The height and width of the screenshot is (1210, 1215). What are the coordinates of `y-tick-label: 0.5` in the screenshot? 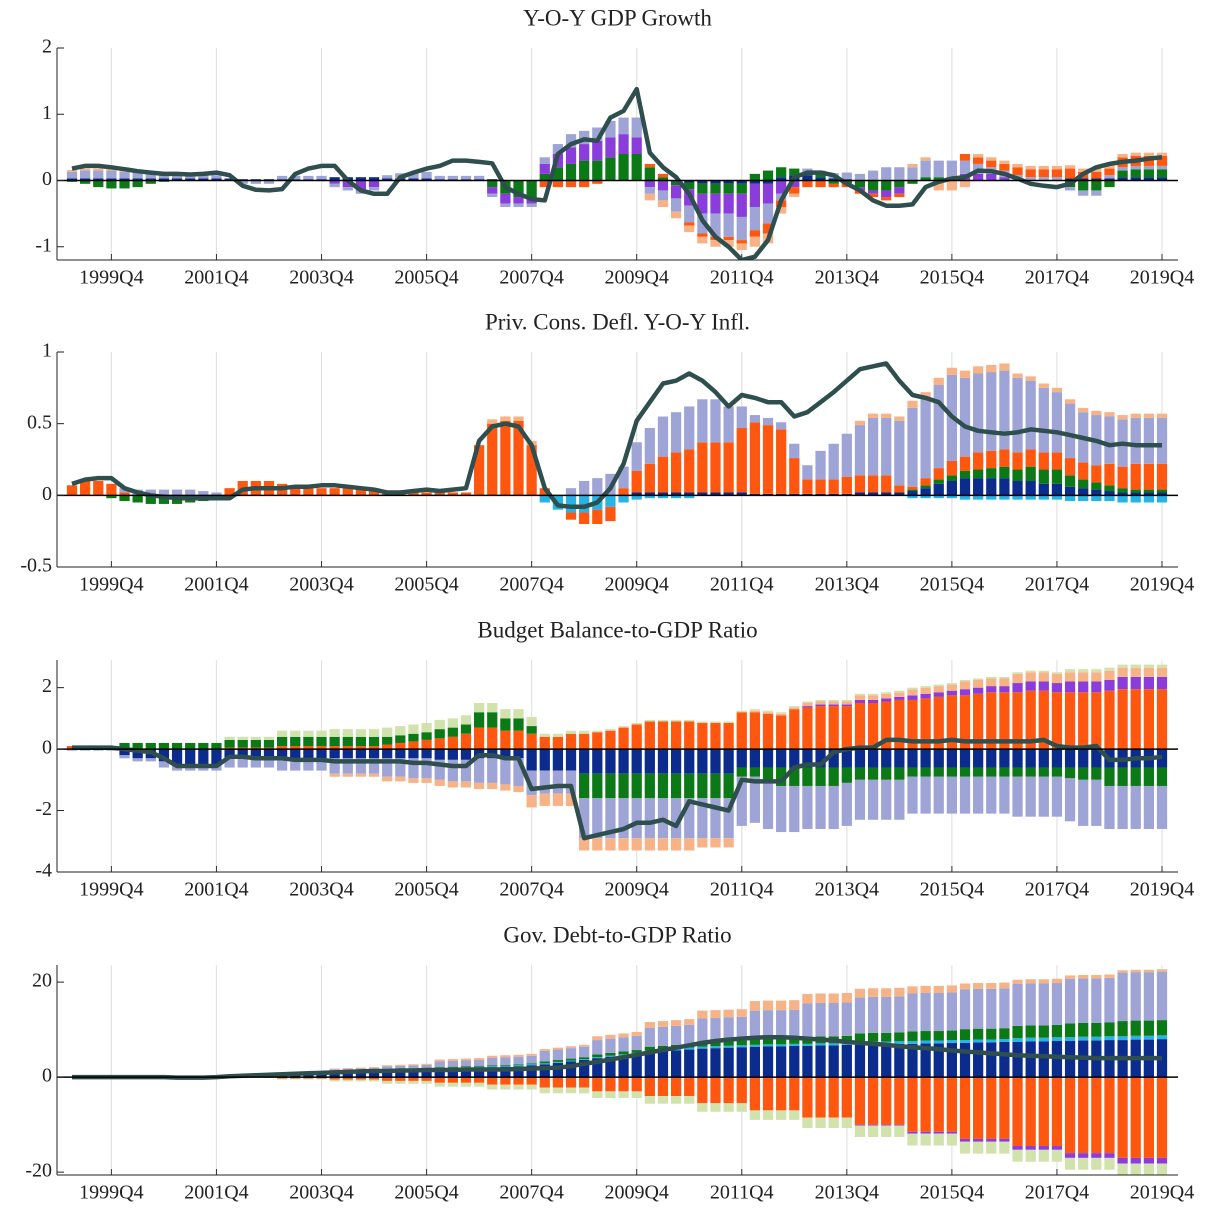 It's located at (39, 422).